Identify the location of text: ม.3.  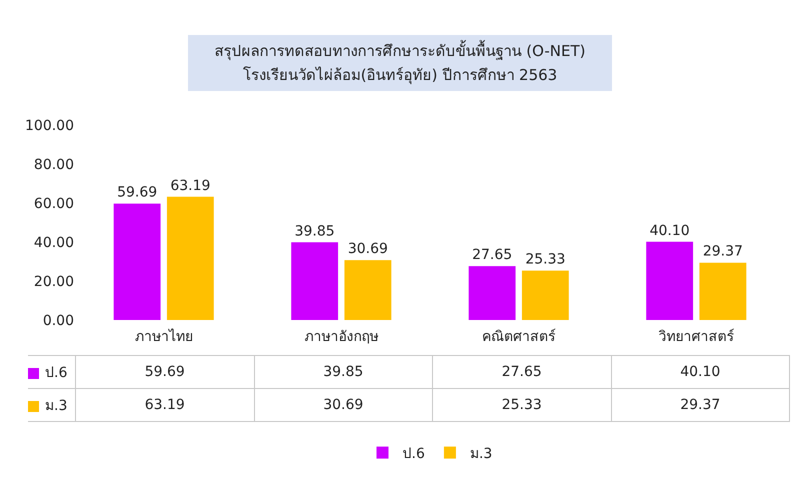
(56, 406).